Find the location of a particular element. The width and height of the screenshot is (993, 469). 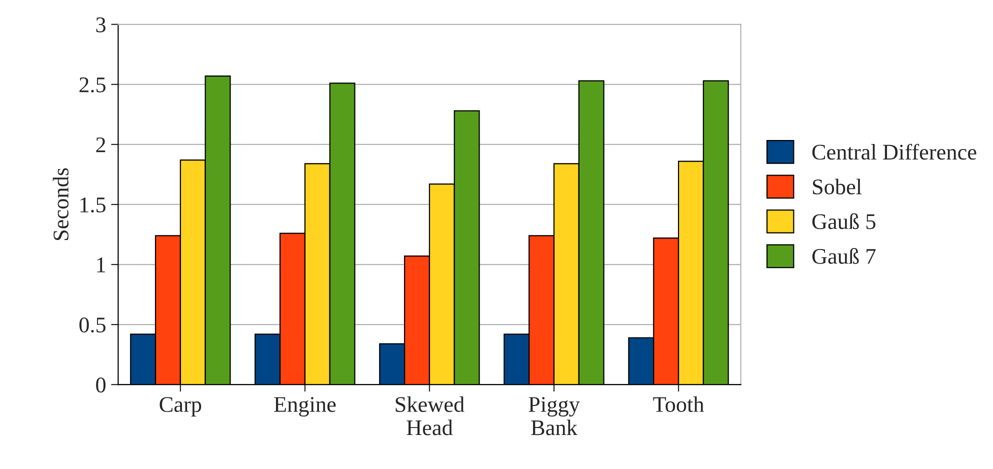

legend-label: Gauß 7 is located at coordinates (844, 256).